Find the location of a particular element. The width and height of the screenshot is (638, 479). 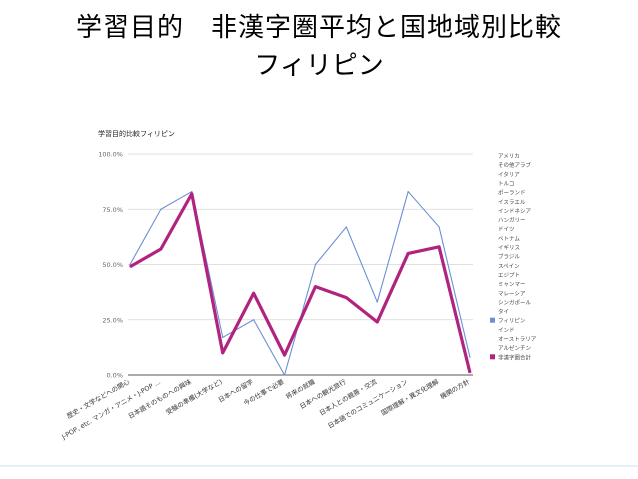

legend-item: スペイン is located at coordinates (509, 266).